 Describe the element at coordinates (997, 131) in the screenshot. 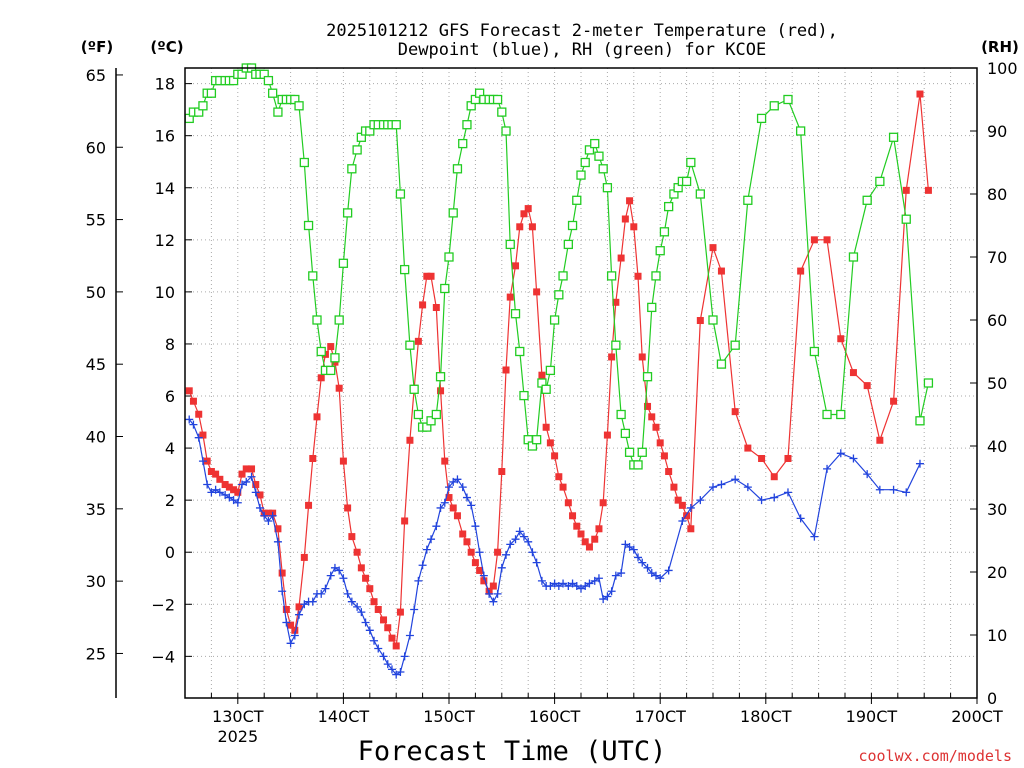

I see `rh-tick-label: 90` at that location.